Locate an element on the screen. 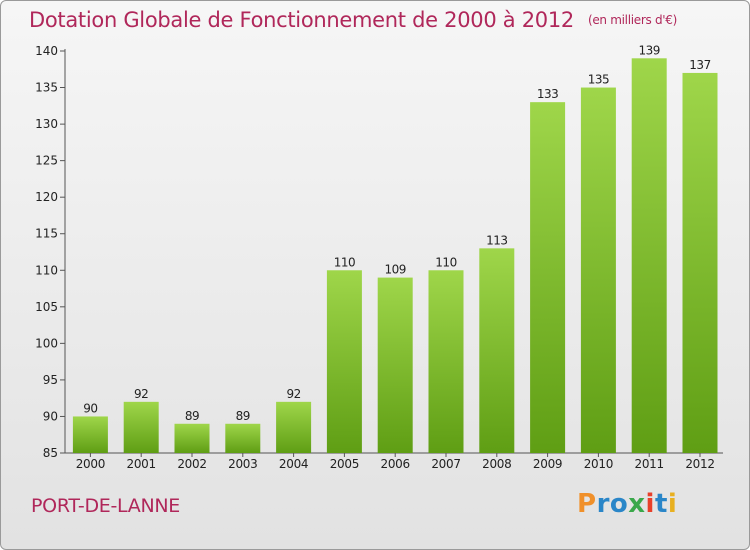 Image resolution: width=750 pixels, height=550 pixels. logo-letter: o is located at coordinates (619, 504).